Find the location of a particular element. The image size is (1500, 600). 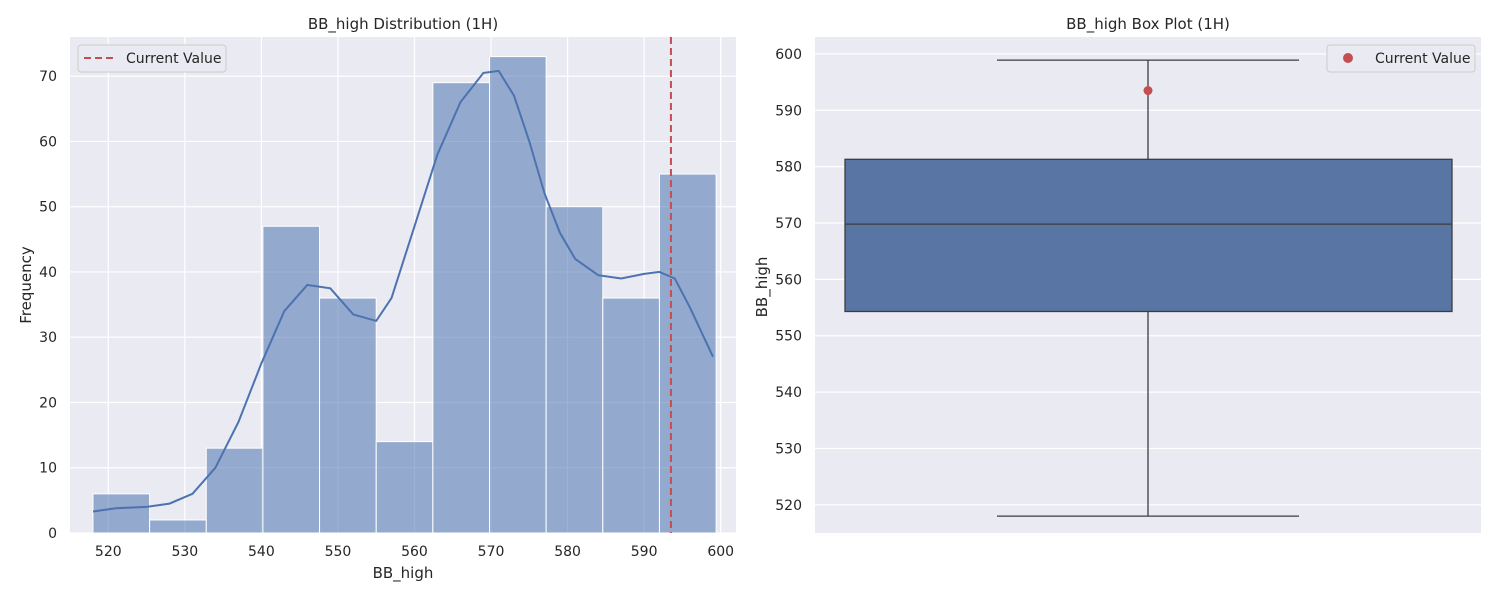

y-tick-label: 40 is located at coordinates (48, 273).